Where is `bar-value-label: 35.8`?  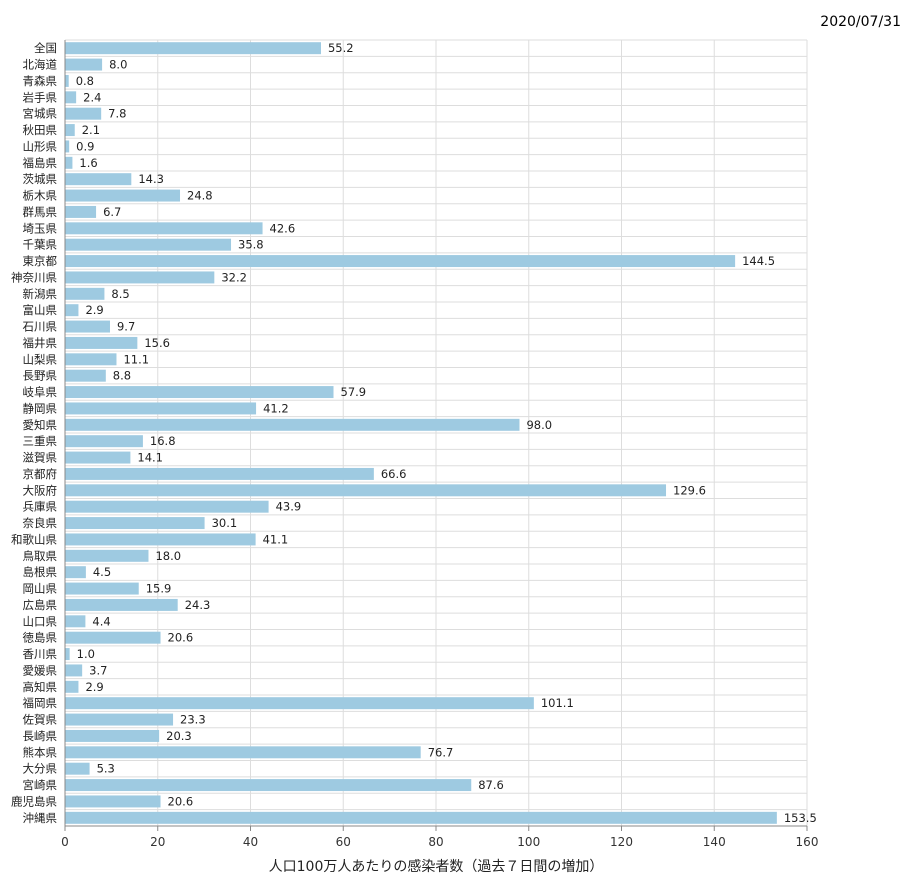 bar-value-label: 35.8 is located at coordinates (251, 245).